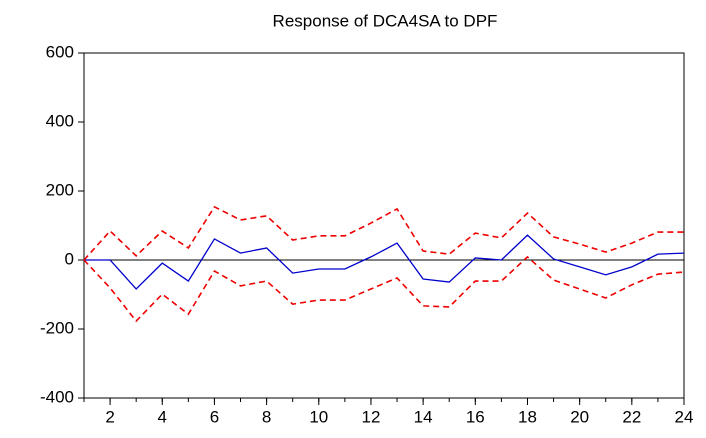 This screenshot has width=706, height=438. I want to click on y-tick-label: 0, so click(69, 258).